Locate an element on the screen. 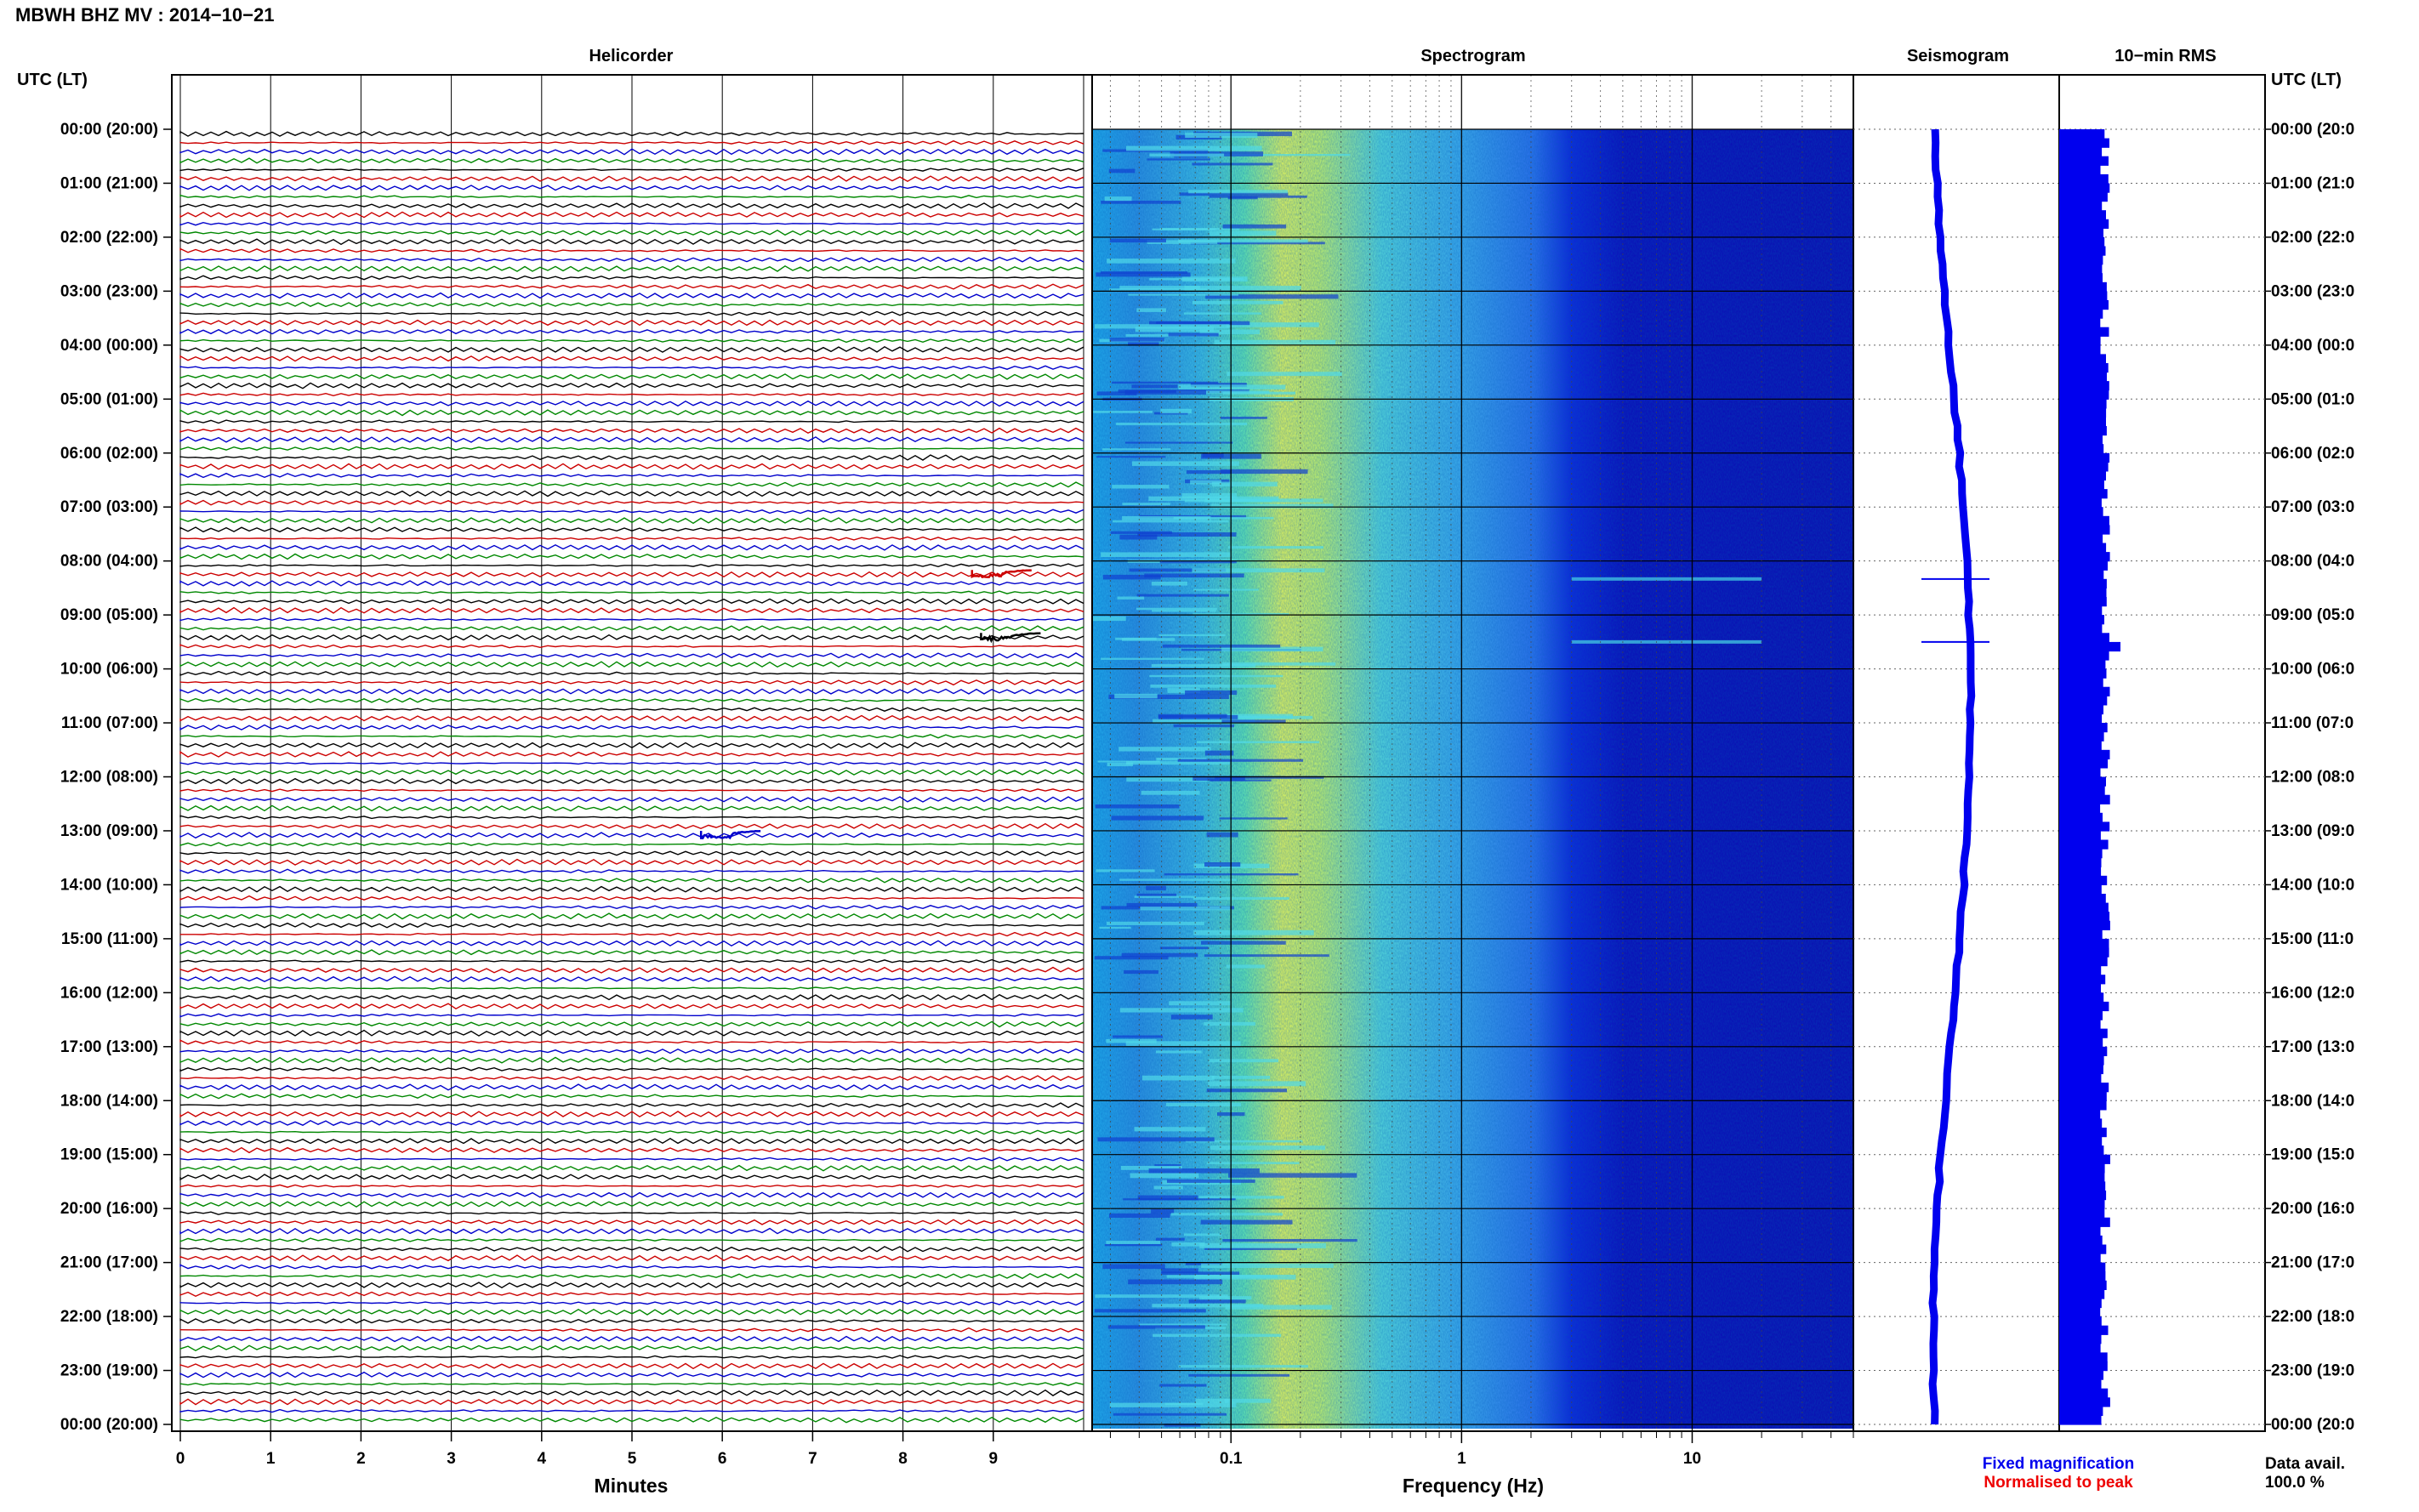 The width and height of the screenshot is (2419, 1512). hour-label-right: 09:00 (05:0 is located at coordinates (2312, 615).